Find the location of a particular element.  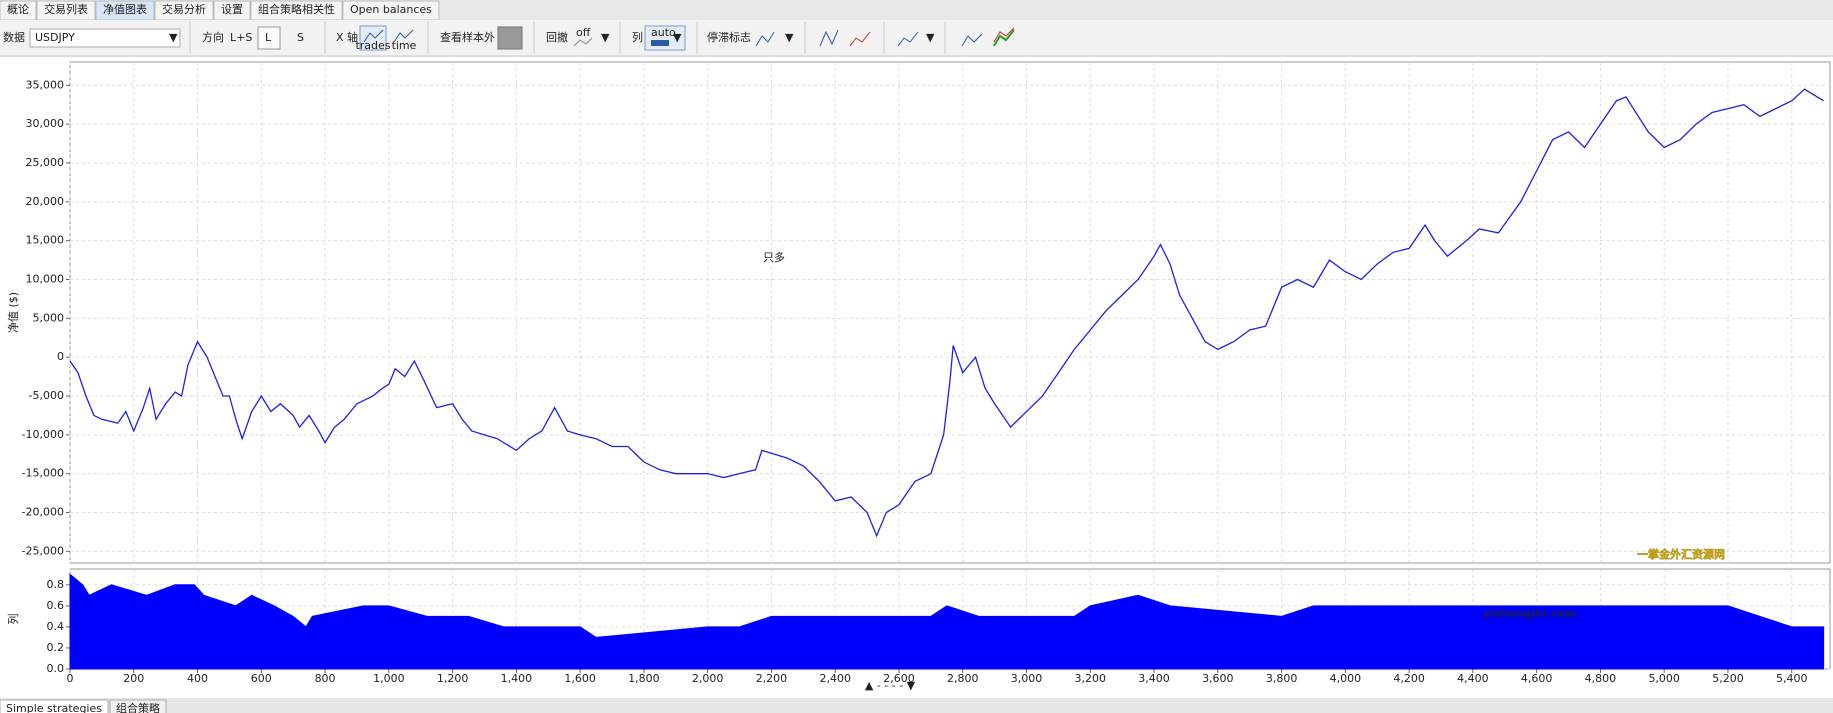

x-tick-label: 3,600 is located at coordinates (1218, 678).